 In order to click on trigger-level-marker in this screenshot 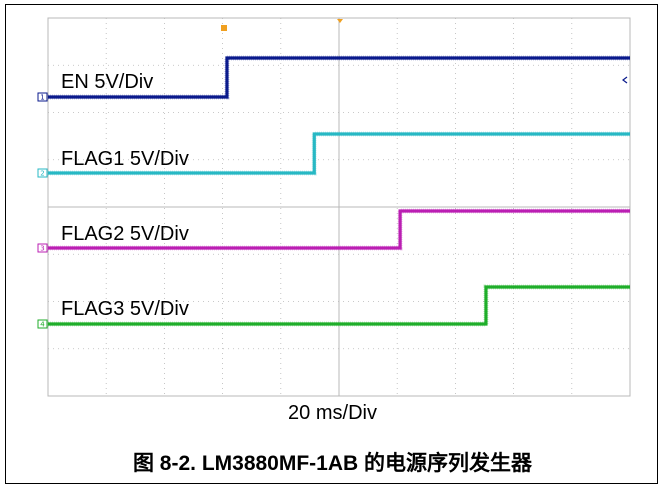, I will do `click(625, 80)`.